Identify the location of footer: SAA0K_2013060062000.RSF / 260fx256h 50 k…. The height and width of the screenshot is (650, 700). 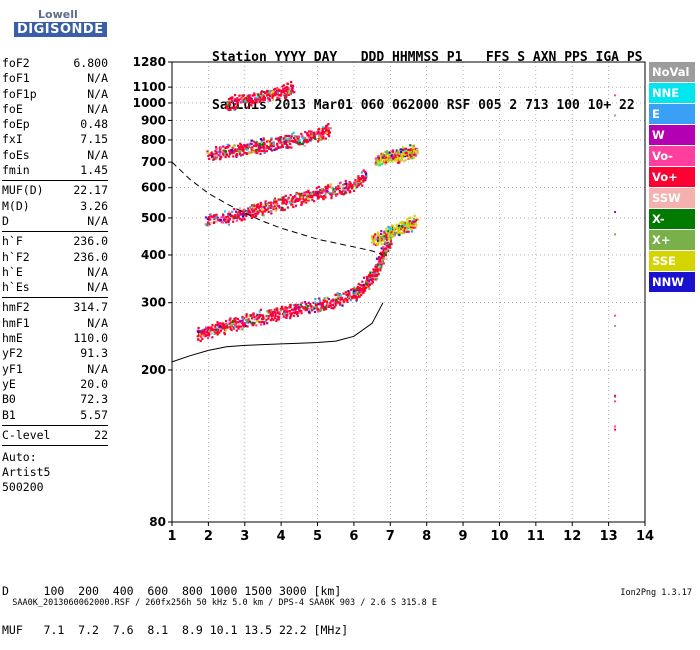
(350, 603).